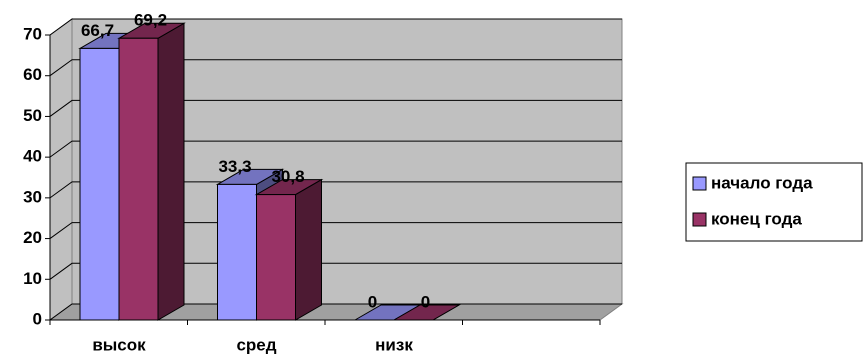 The width and height of the screenshot is (864, 356). Describe the element at coordinates (762, 182) in the screenshot. I see `legend-label: начало года` at that location.